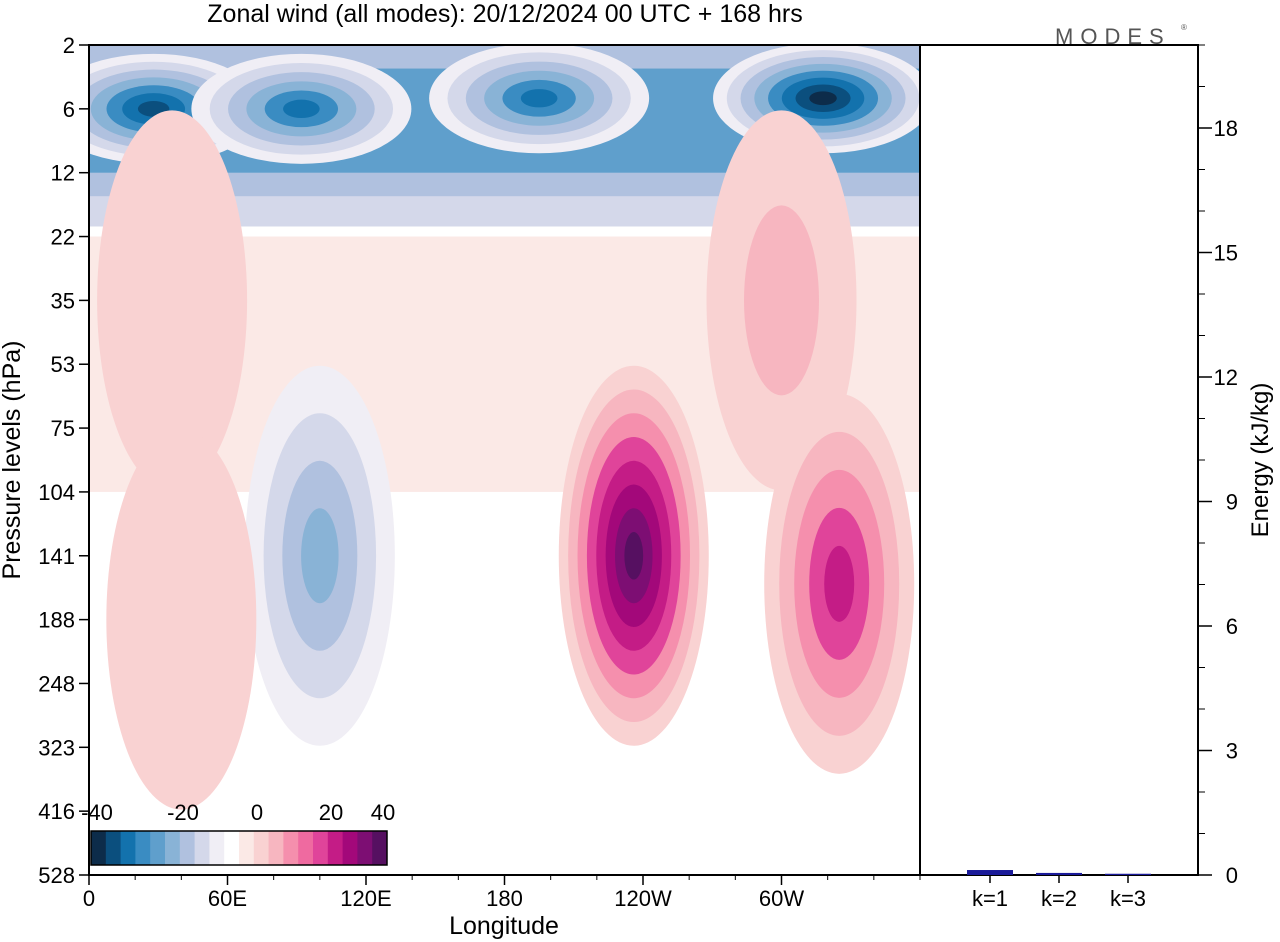 This screenshot has width=1280, height=942. Describe the element at coordinates (56, 683) in the screenshot. I see `y-tick-label: 248` at that location.